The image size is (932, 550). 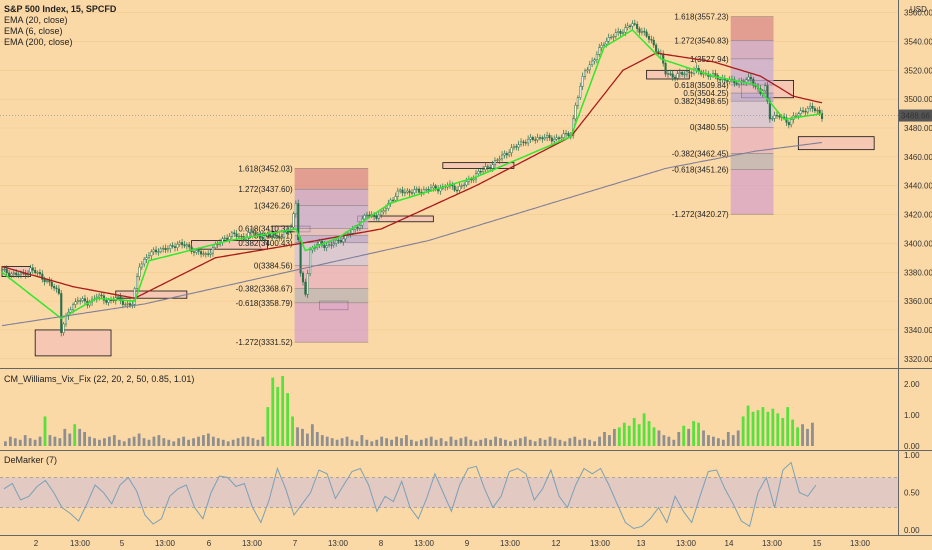 What do you see at coordinates (918, 41) in the screenshot?
I see `price-tick-label: 3540.00` at bounding box center [918, 41].